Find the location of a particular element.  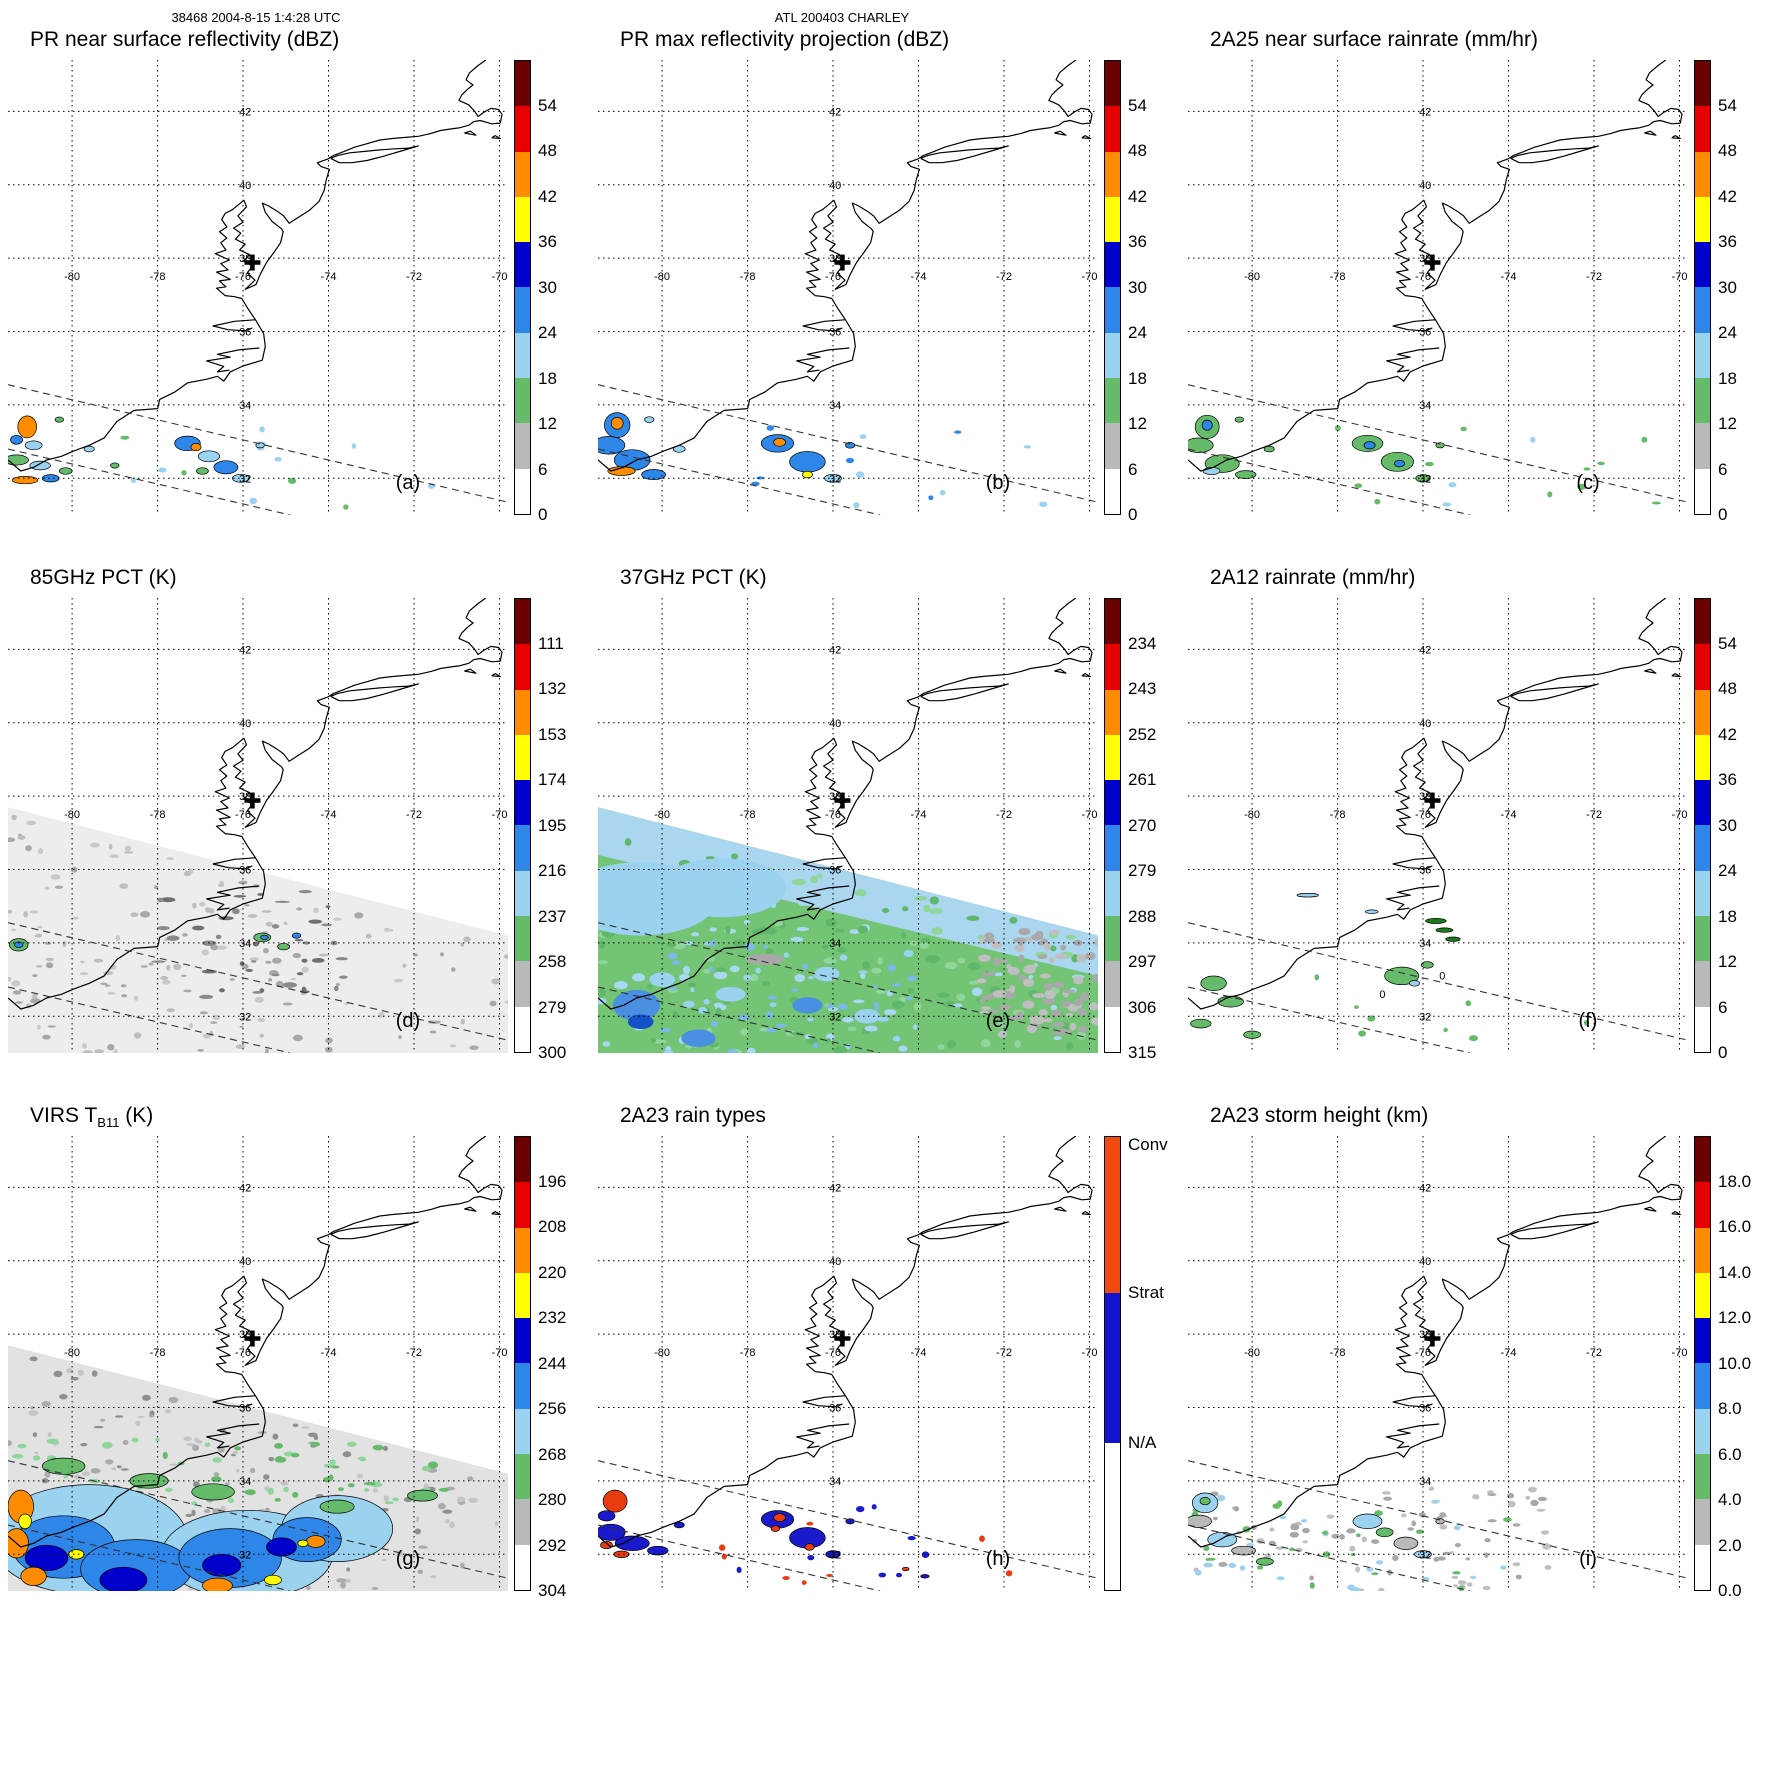

colorbar-tick-label: 36 is located at coordinates (1137, 241).